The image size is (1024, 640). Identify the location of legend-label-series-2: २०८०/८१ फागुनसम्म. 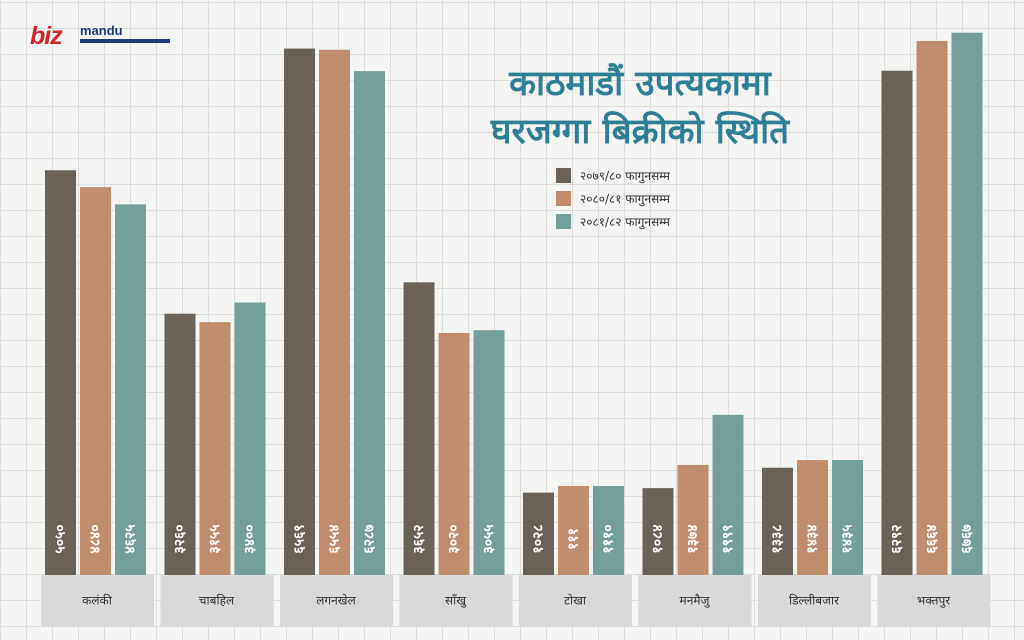
(625, 199).